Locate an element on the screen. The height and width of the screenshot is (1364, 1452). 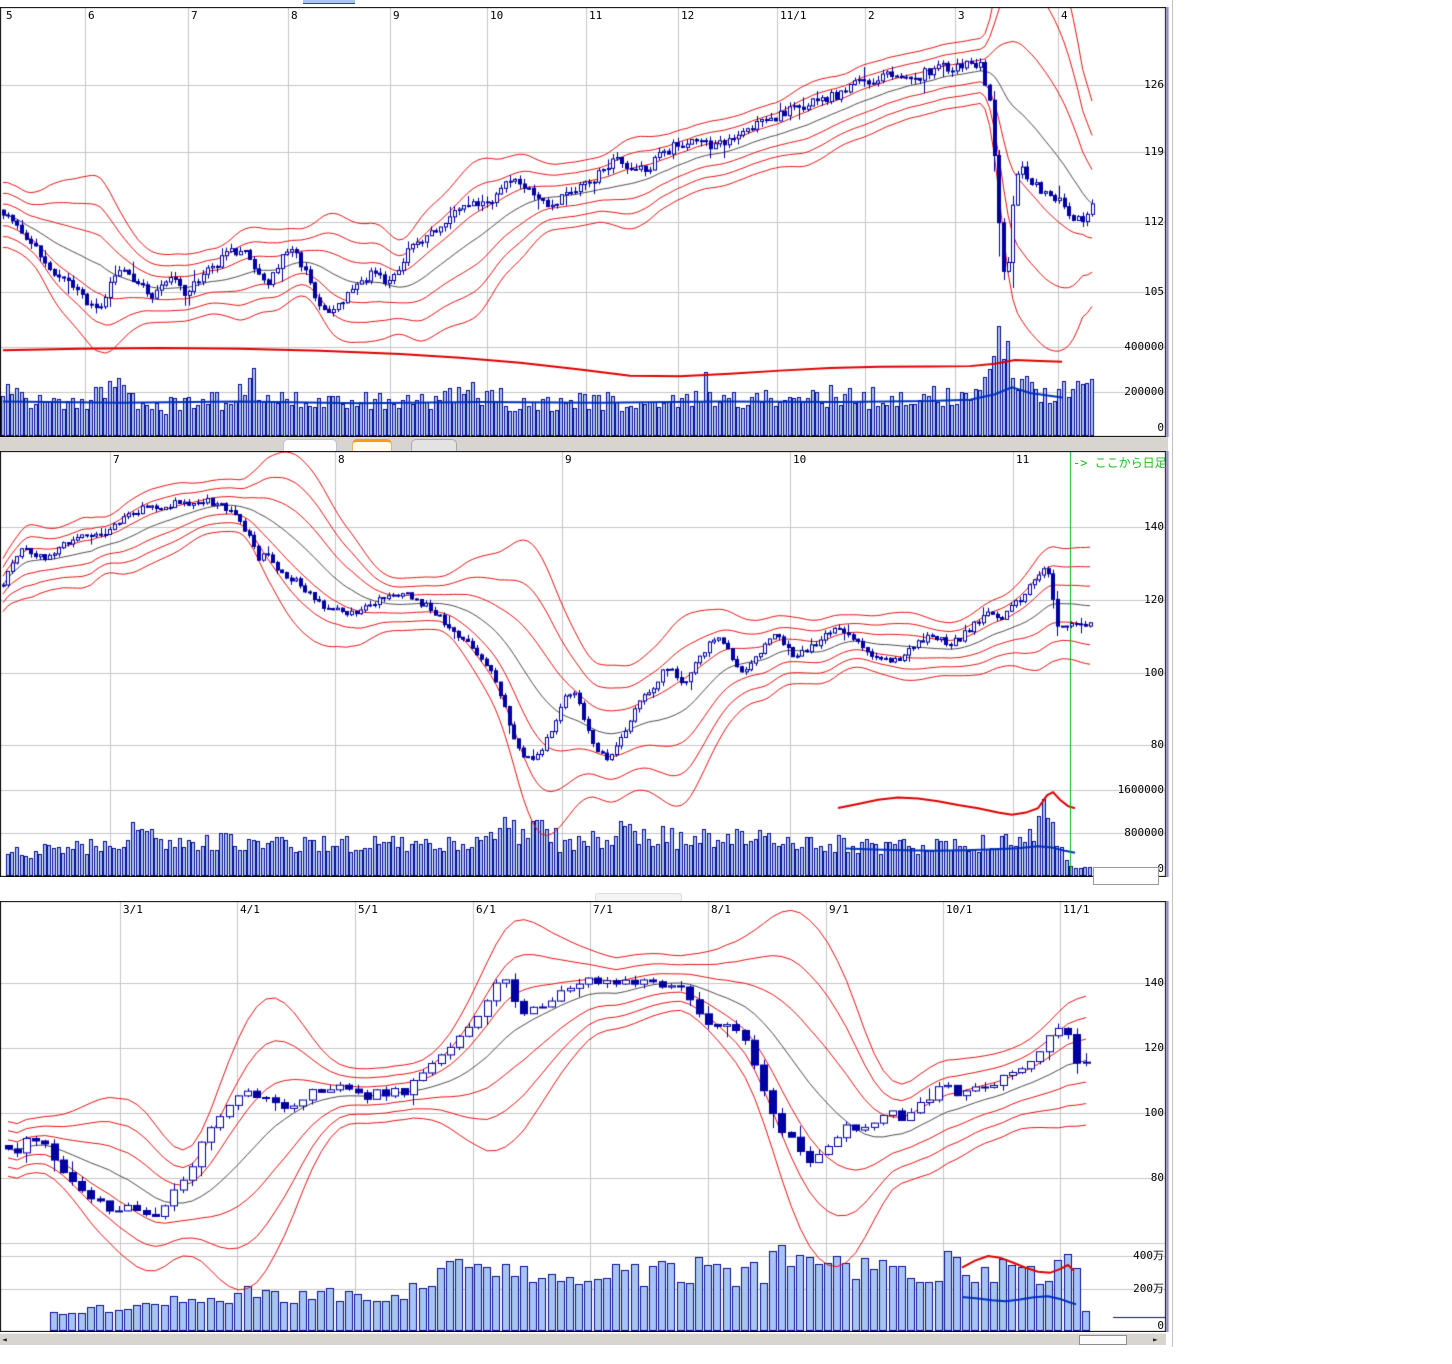
window-strip-between-charts is located at coordinates (584, 444).